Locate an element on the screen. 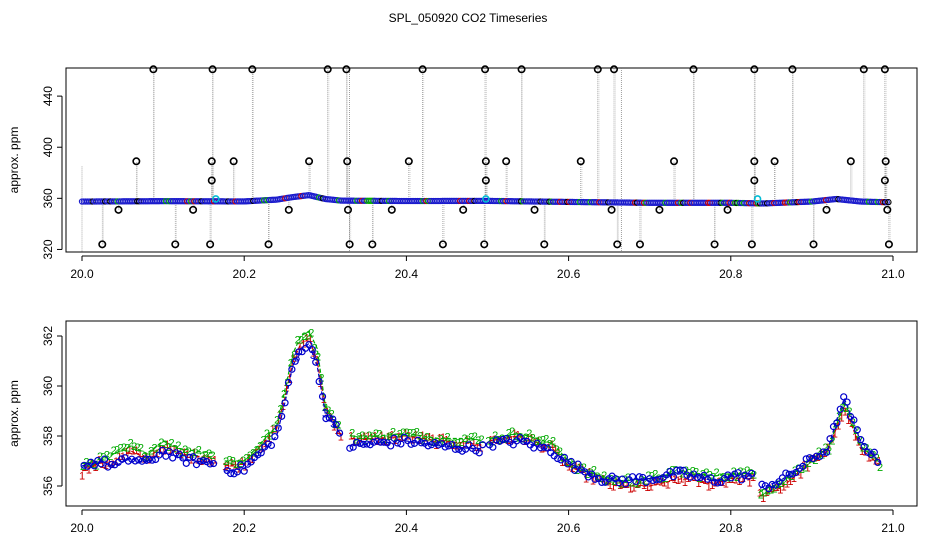 Image resolution: width=936 pixels, height=540 pixels. top-y-axis-label: approx. ppm is located at coordinates (14, 160).